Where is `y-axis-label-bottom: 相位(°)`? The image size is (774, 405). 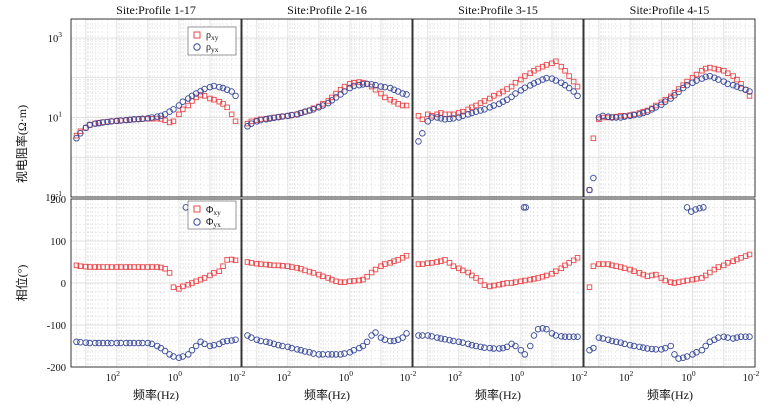 y-axis-label-bottom: 相位(°) is located at coordinates (21, 283).